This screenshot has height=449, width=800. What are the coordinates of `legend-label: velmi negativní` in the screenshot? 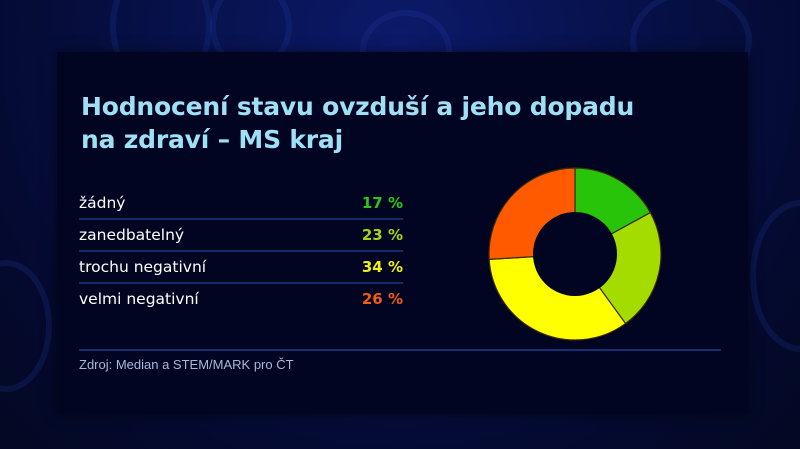 It's located at (139, 299).